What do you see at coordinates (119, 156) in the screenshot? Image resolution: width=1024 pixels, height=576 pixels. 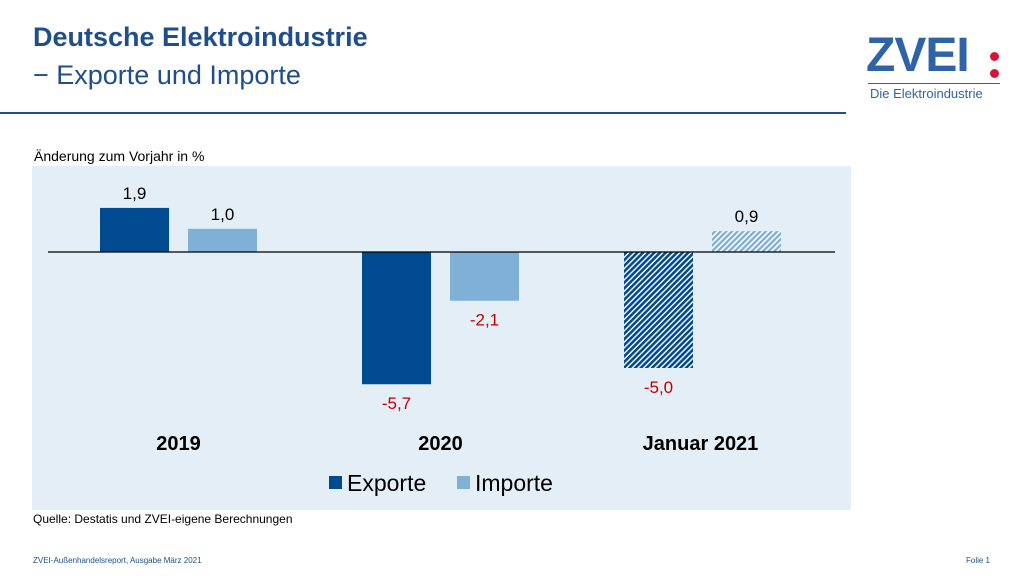 I see `y-axis-label: Änderung zum Vorjahr in %` at bounding box center [119, 156].